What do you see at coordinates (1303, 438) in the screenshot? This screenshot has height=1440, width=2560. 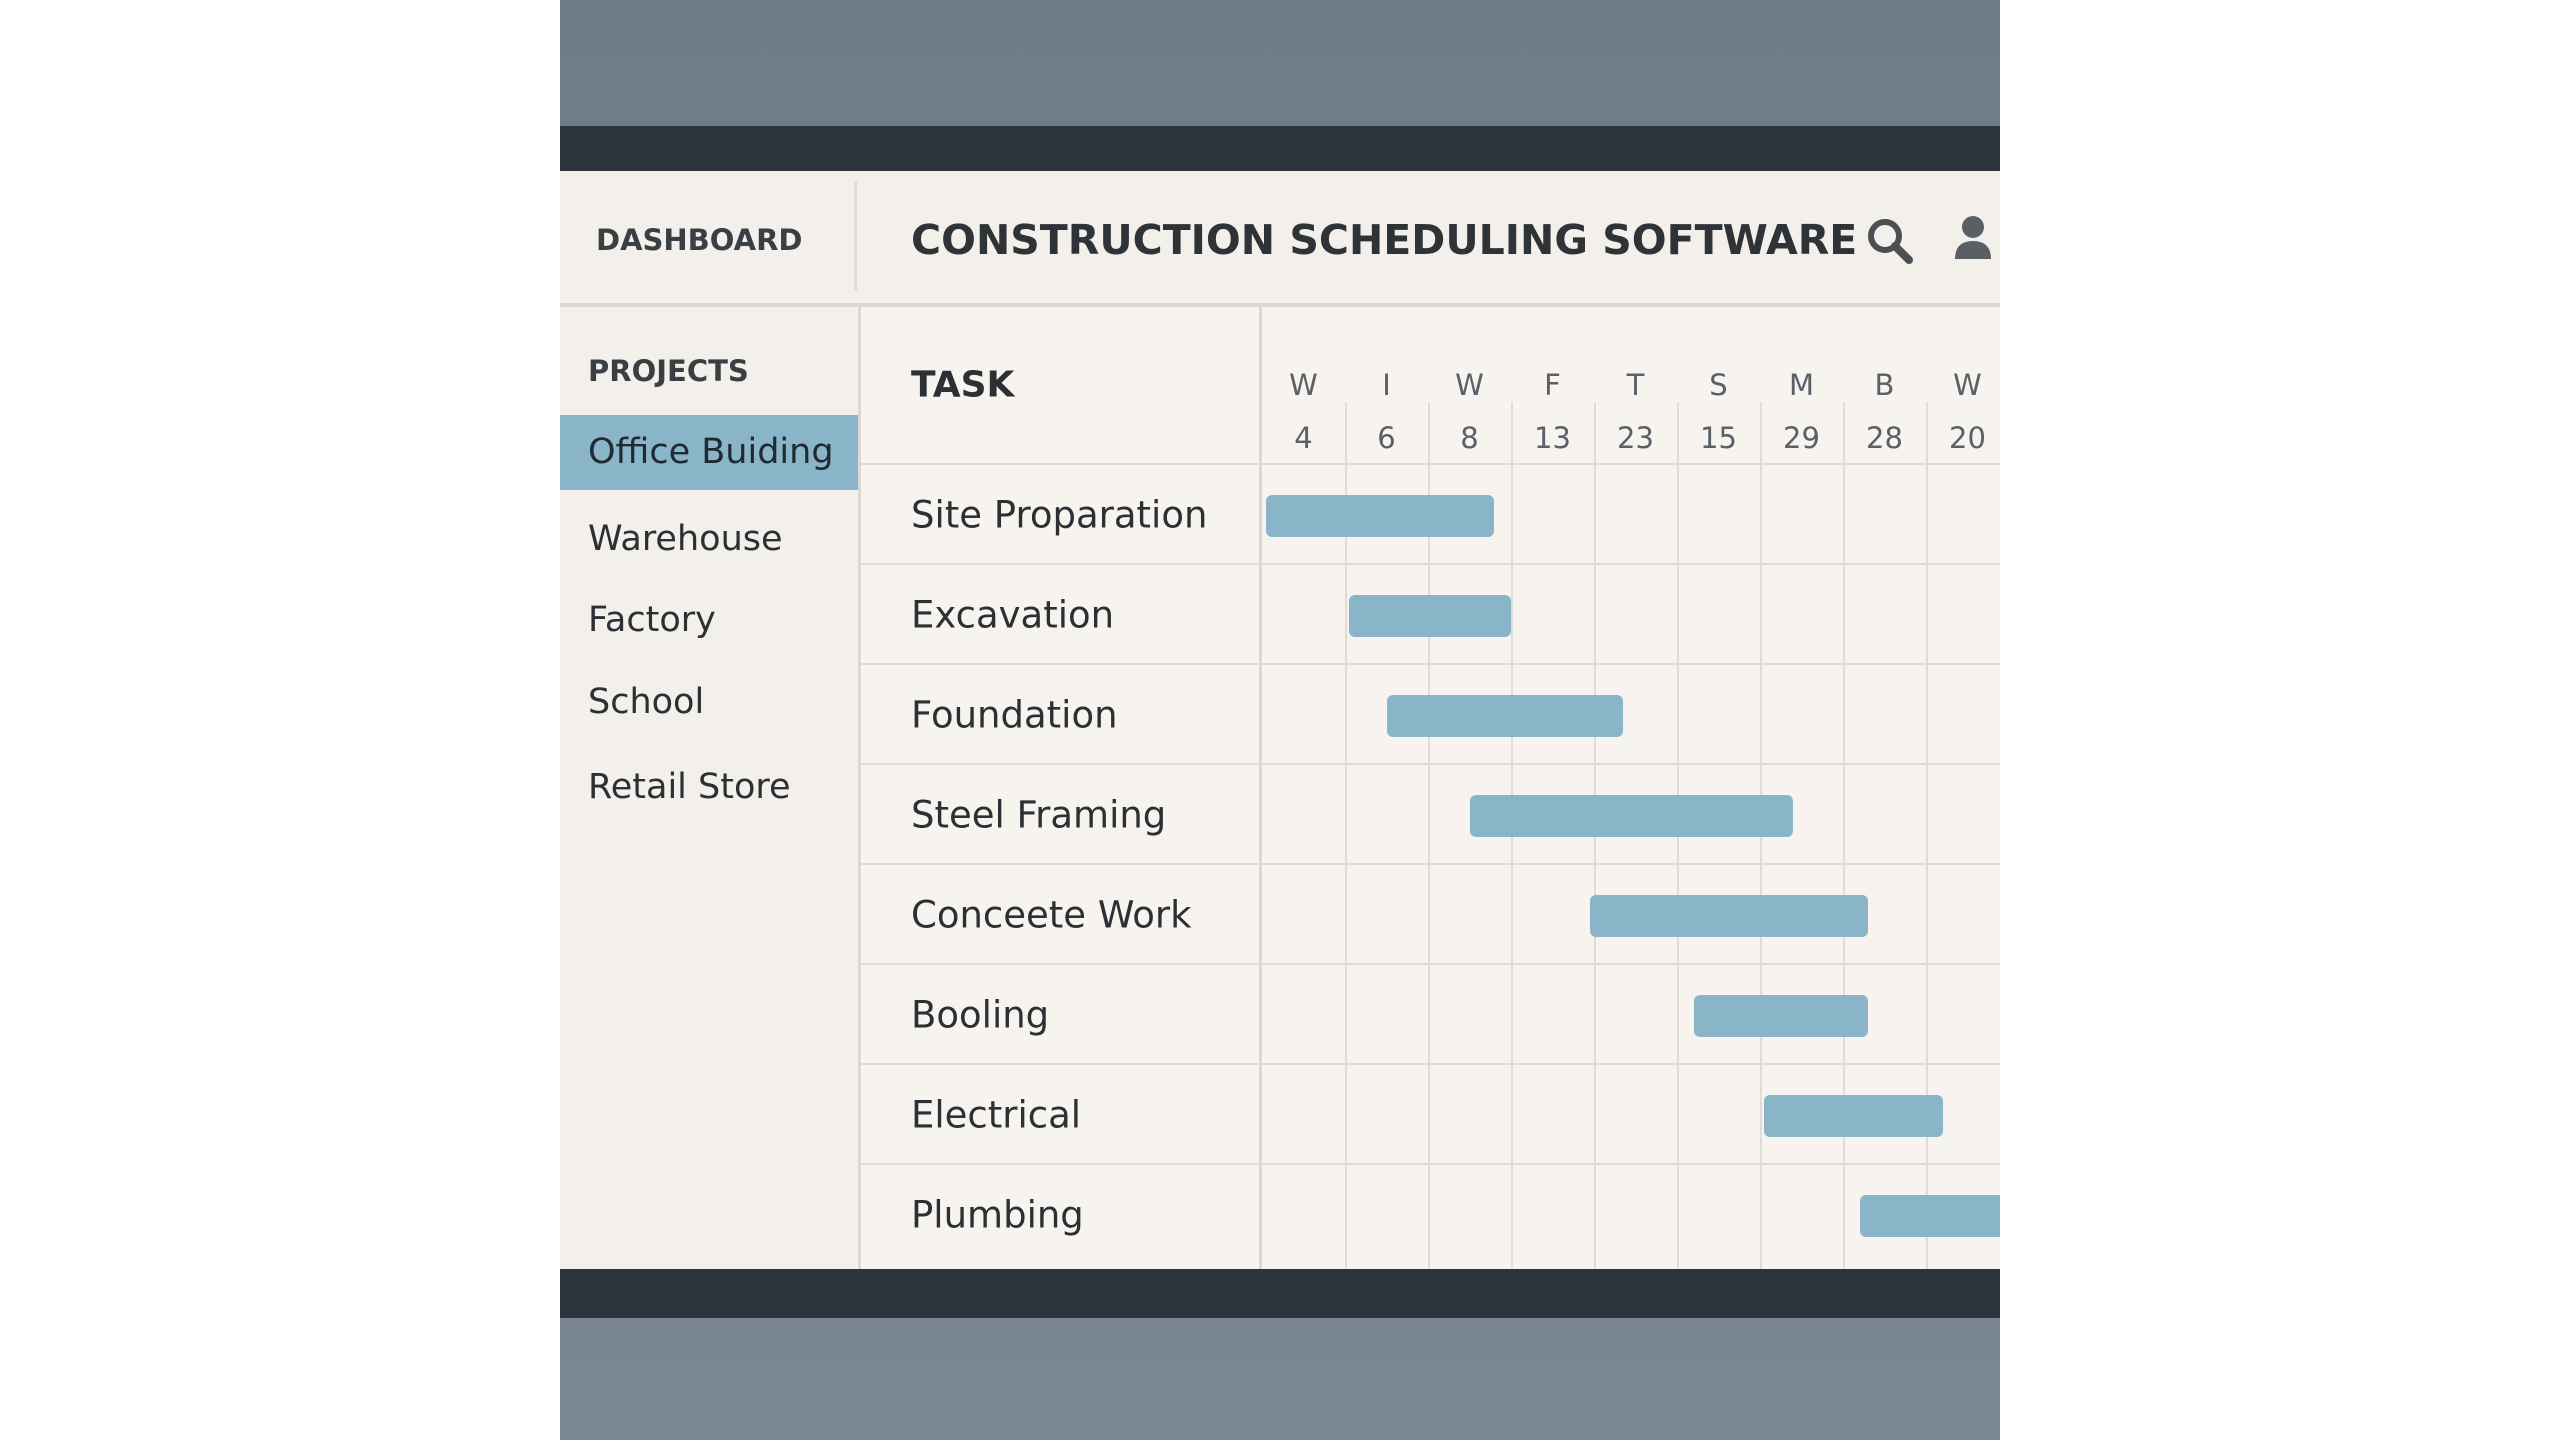 I see `date-label: 4` at bounding box center [1303, 438].